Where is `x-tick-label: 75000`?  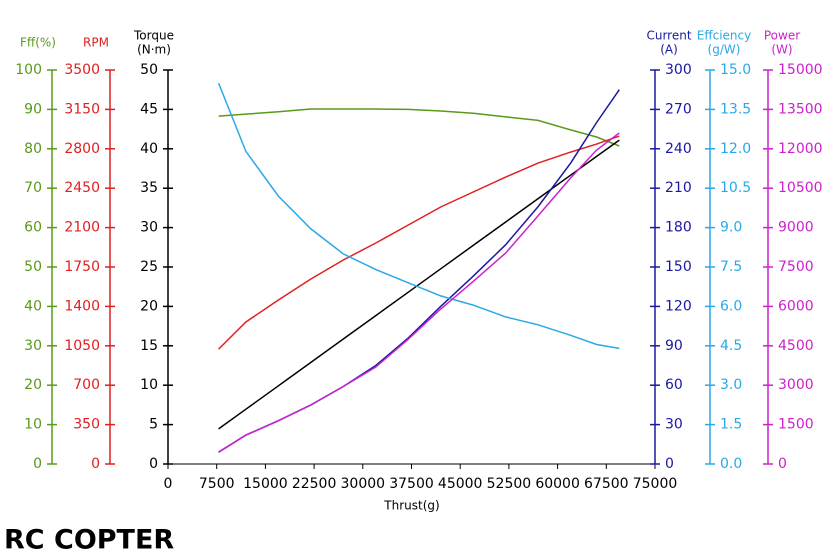
x-tick-label: 75000 is located at coordinates (655, 484).